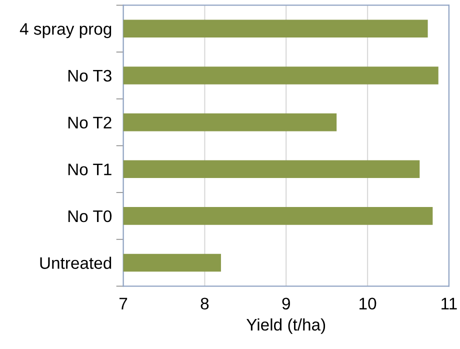  What do you see at coordinates (90, 216) in the screenshot?
I see `y-tick-label: No T0` at bounding box center [90, 216].